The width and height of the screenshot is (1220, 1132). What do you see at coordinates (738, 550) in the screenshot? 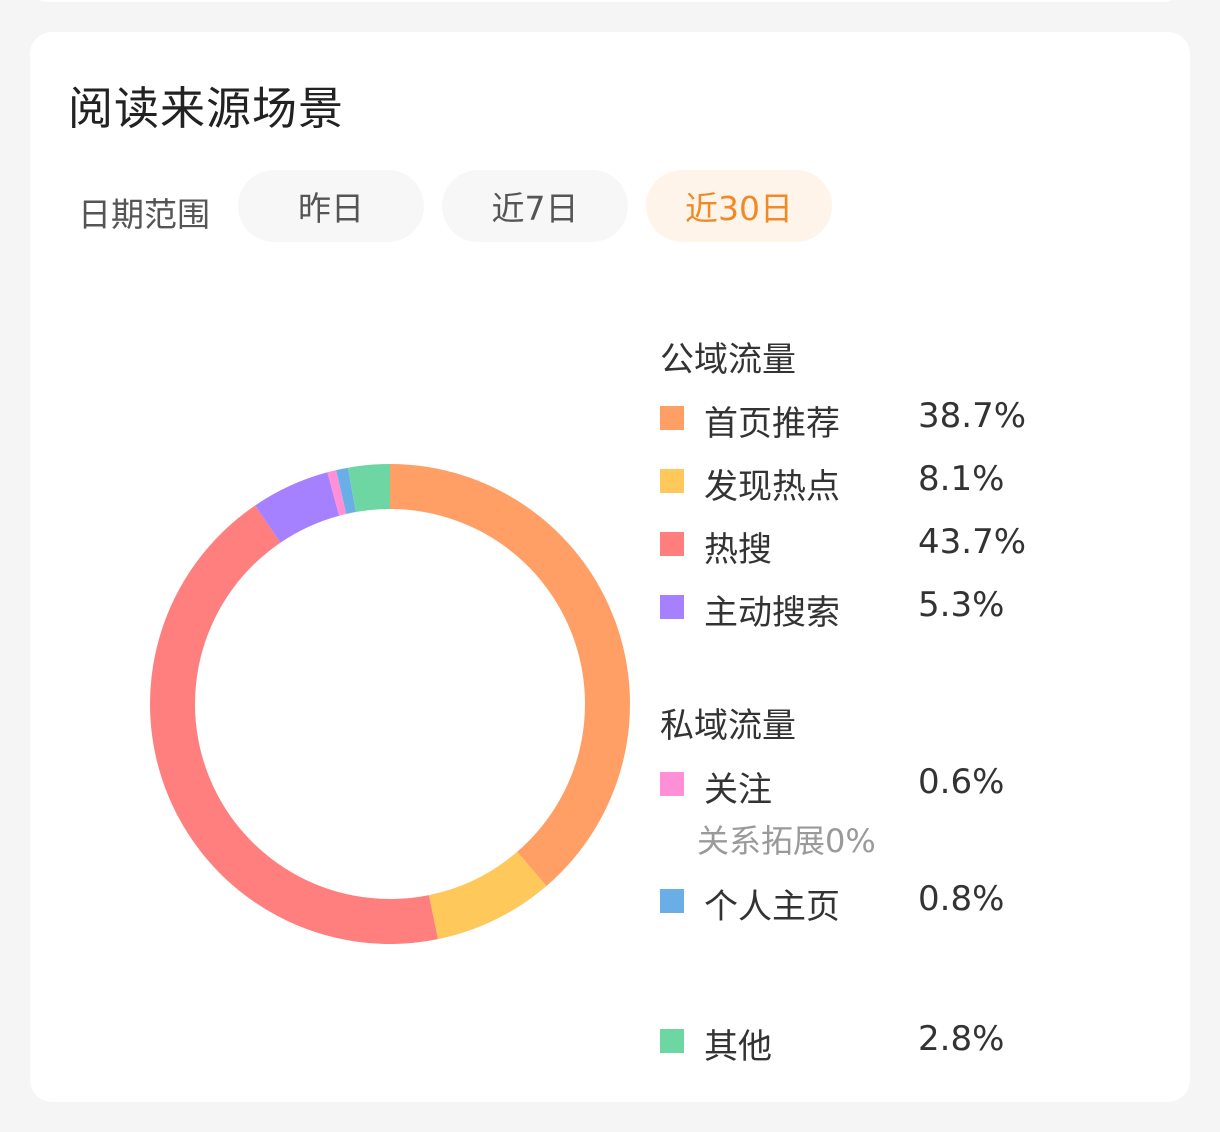
I see `legend-label: 热搜` at bounding box center [738, 550].